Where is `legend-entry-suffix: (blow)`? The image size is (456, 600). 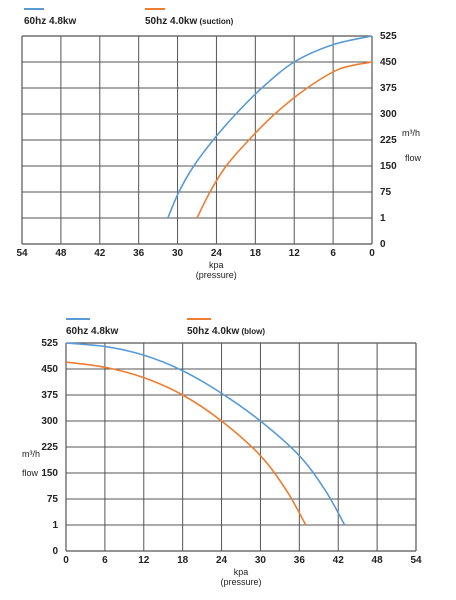 legend-entry-suffix: (blow) is located at coordinates (252, 331).